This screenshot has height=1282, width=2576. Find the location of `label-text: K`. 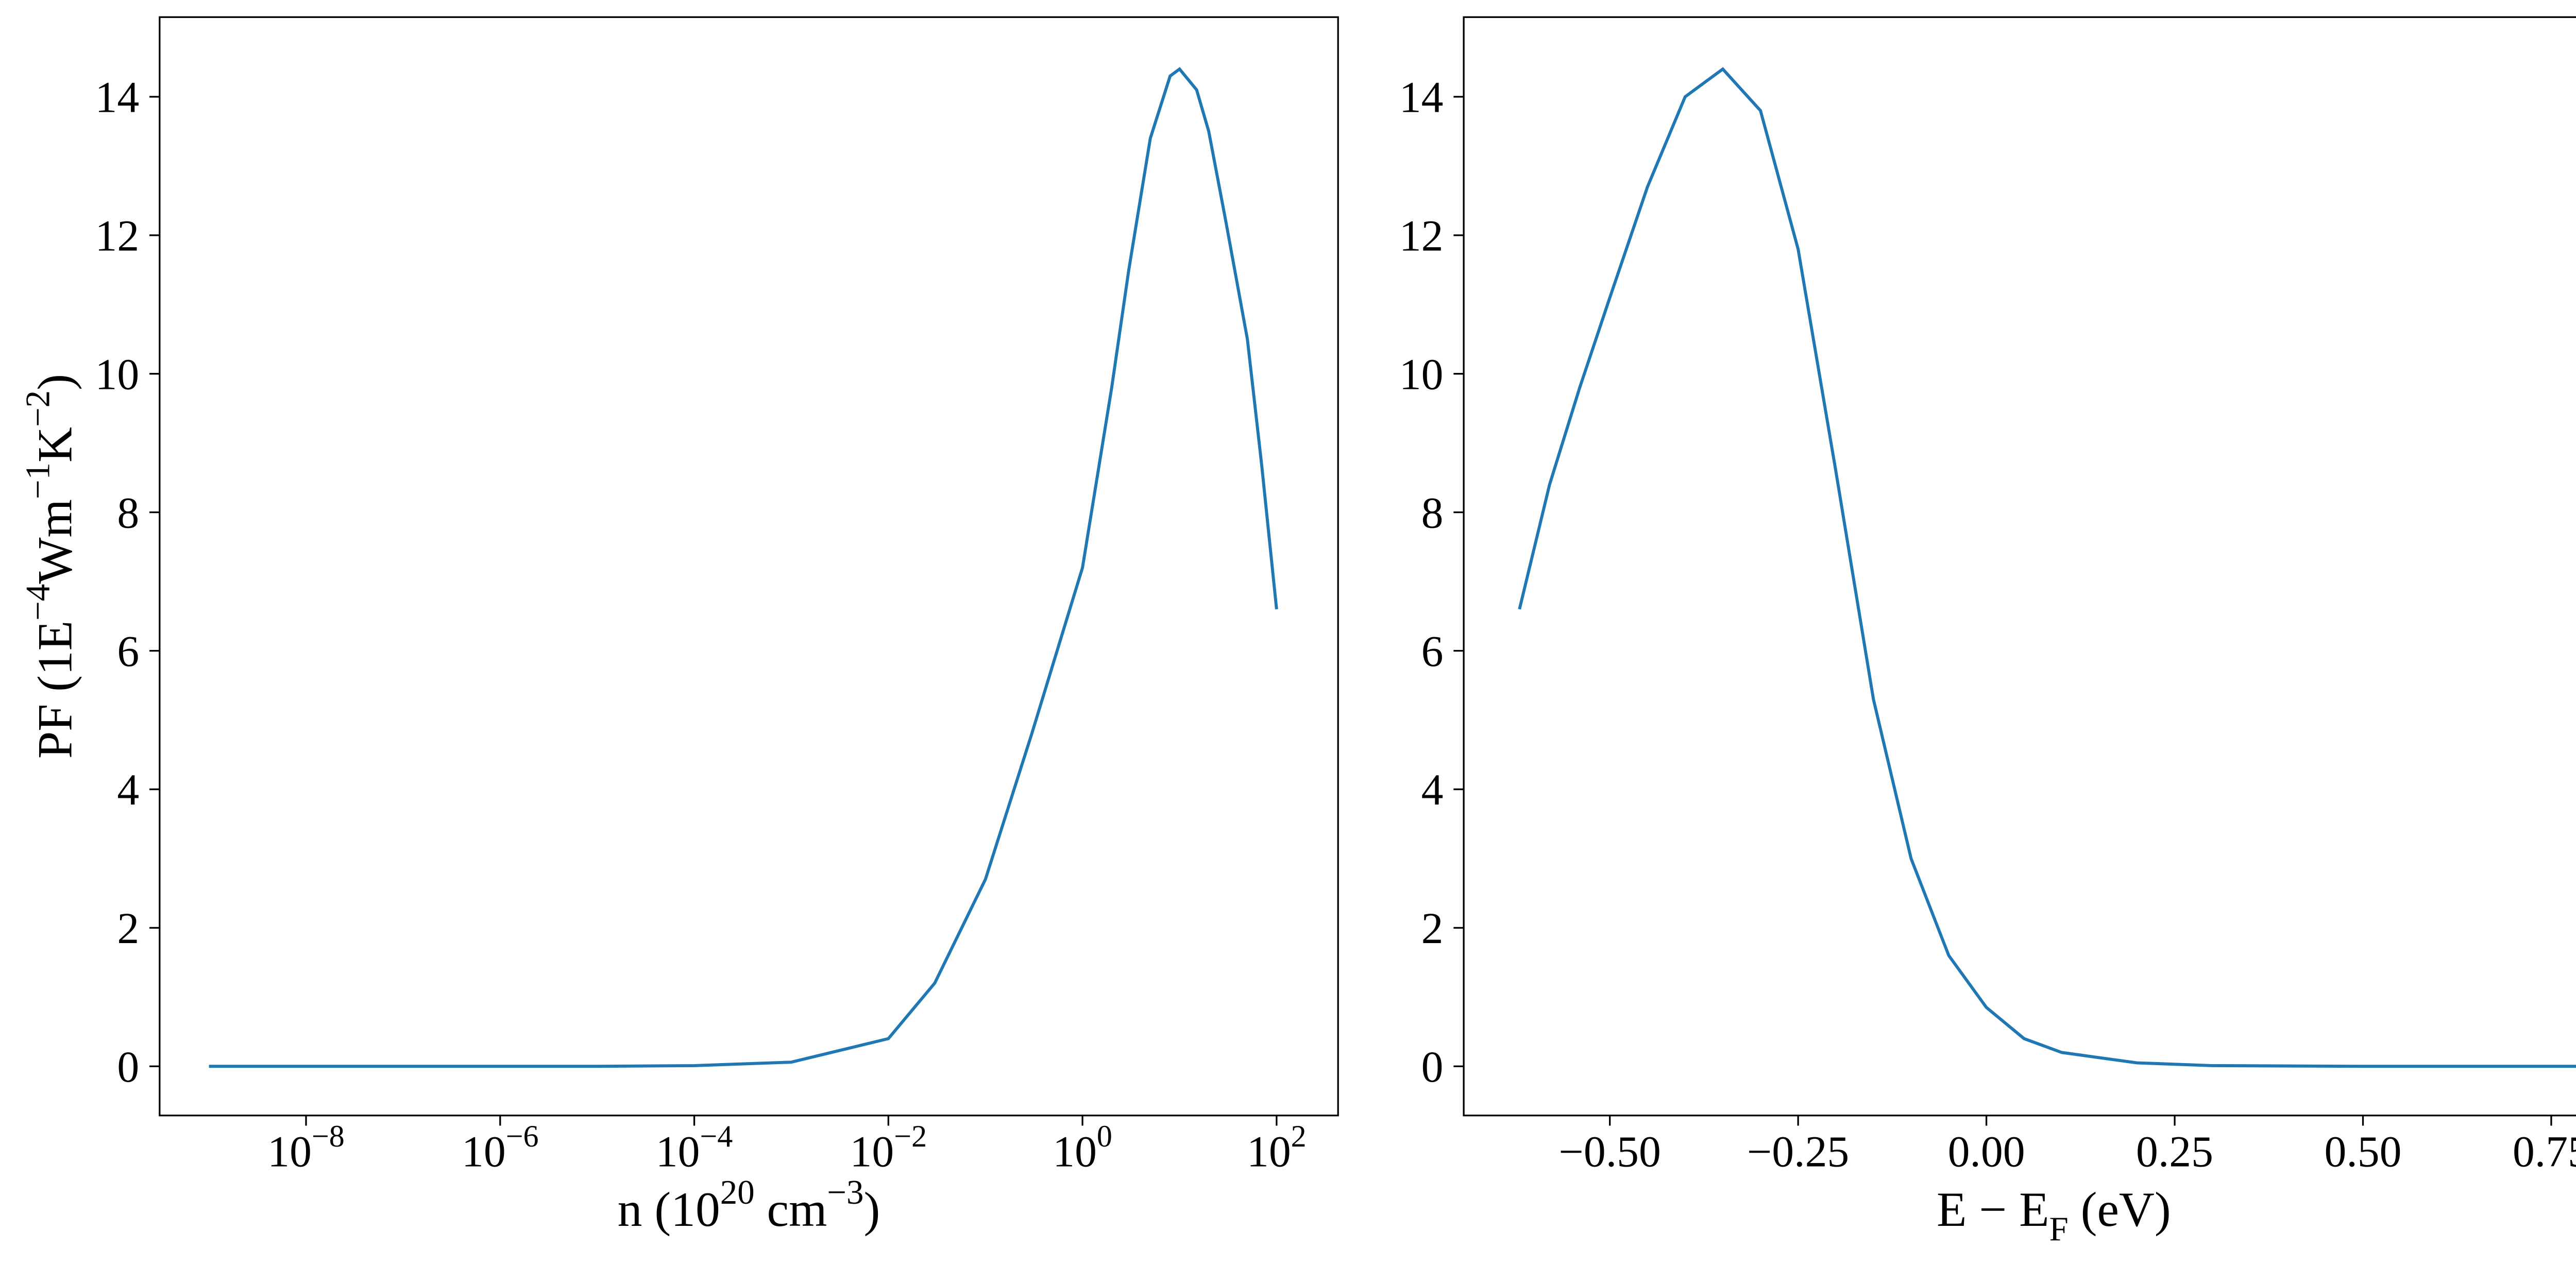

label-text: K is located at coordinates (54, 445).